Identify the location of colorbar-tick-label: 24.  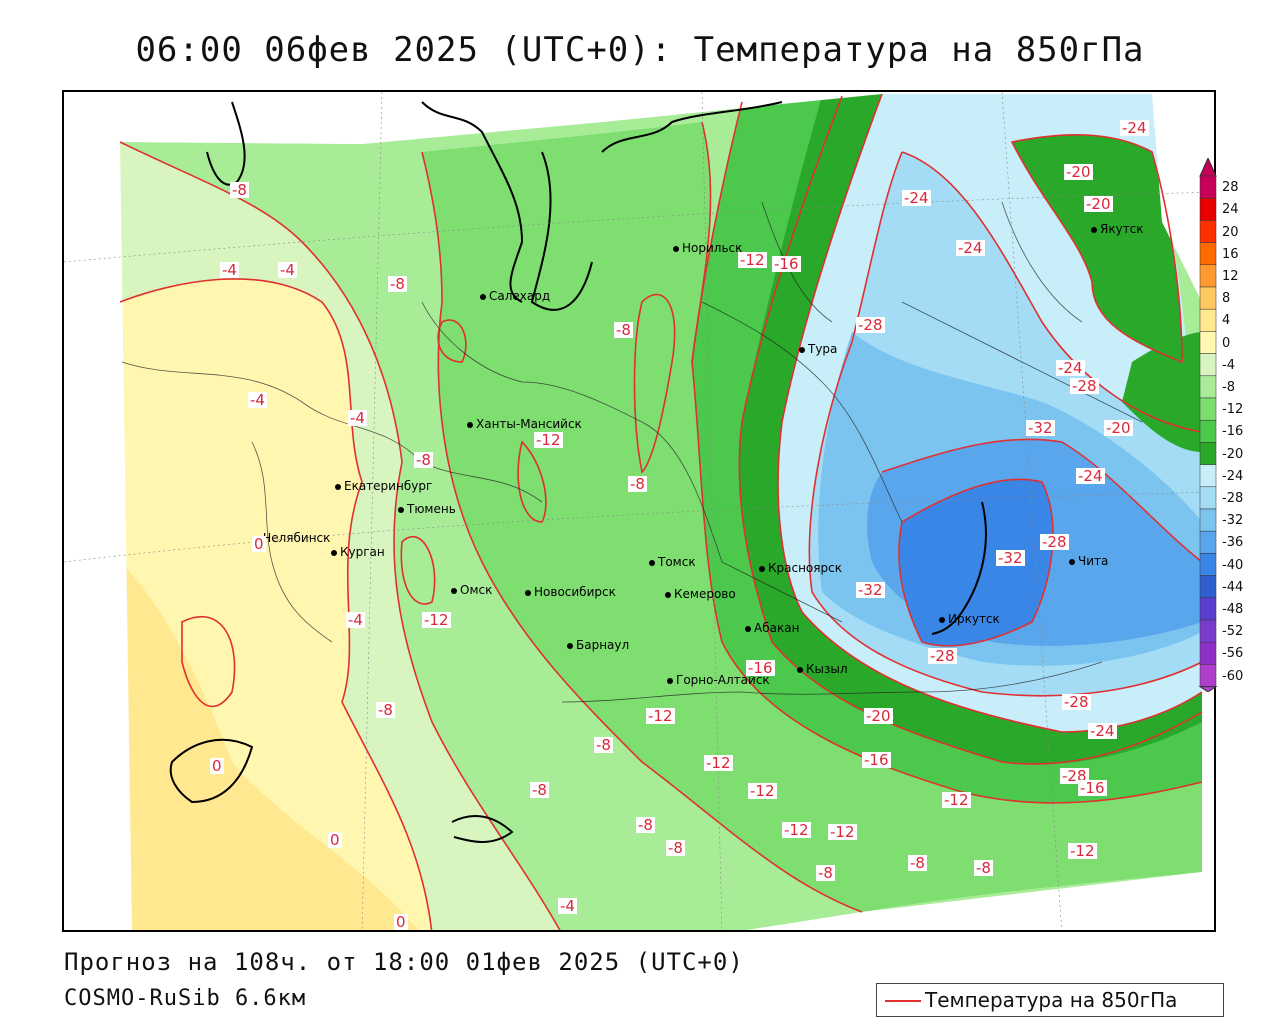
(1230, 210).